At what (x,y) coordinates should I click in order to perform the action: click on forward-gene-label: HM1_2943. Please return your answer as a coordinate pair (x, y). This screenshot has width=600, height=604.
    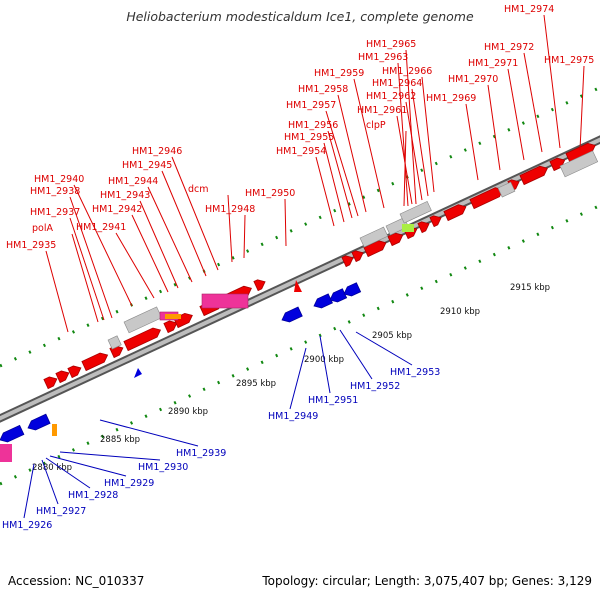
    Looking at the image, I should click on (125, 195).